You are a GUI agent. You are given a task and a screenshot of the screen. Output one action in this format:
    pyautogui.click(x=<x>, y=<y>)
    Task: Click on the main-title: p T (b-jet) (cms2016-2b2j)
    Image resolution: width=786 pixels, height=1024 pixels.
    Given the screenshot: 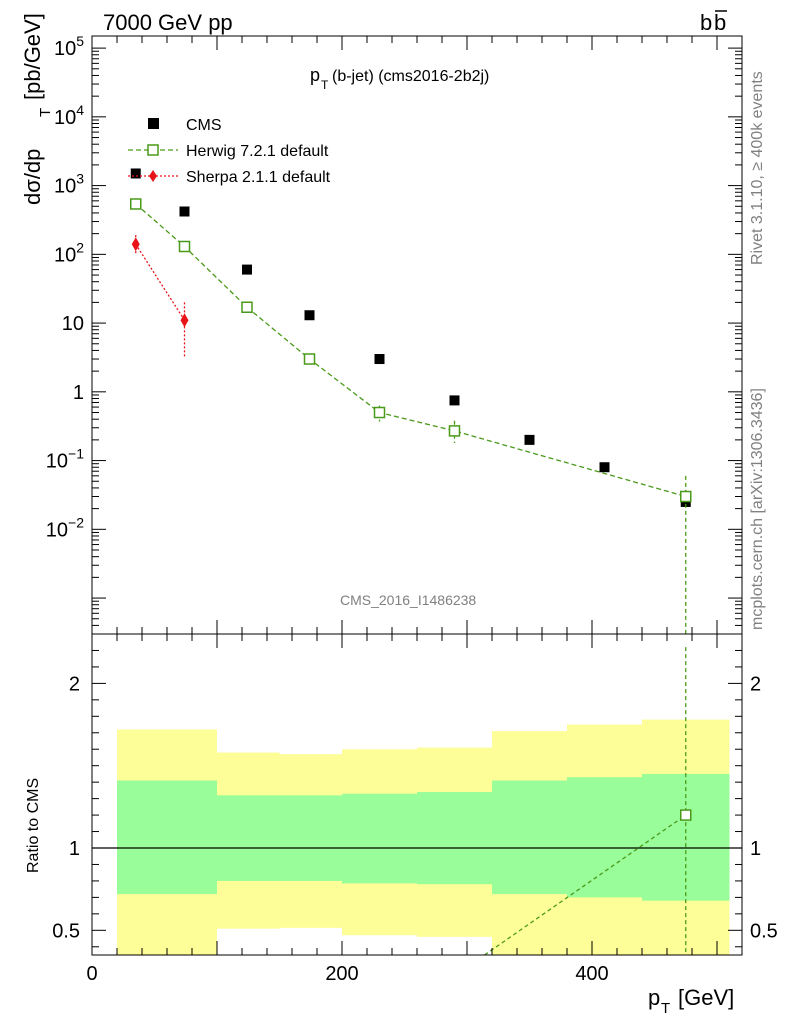 What is the action you would take?
    pyautogui.click(x=399, y=78)
    